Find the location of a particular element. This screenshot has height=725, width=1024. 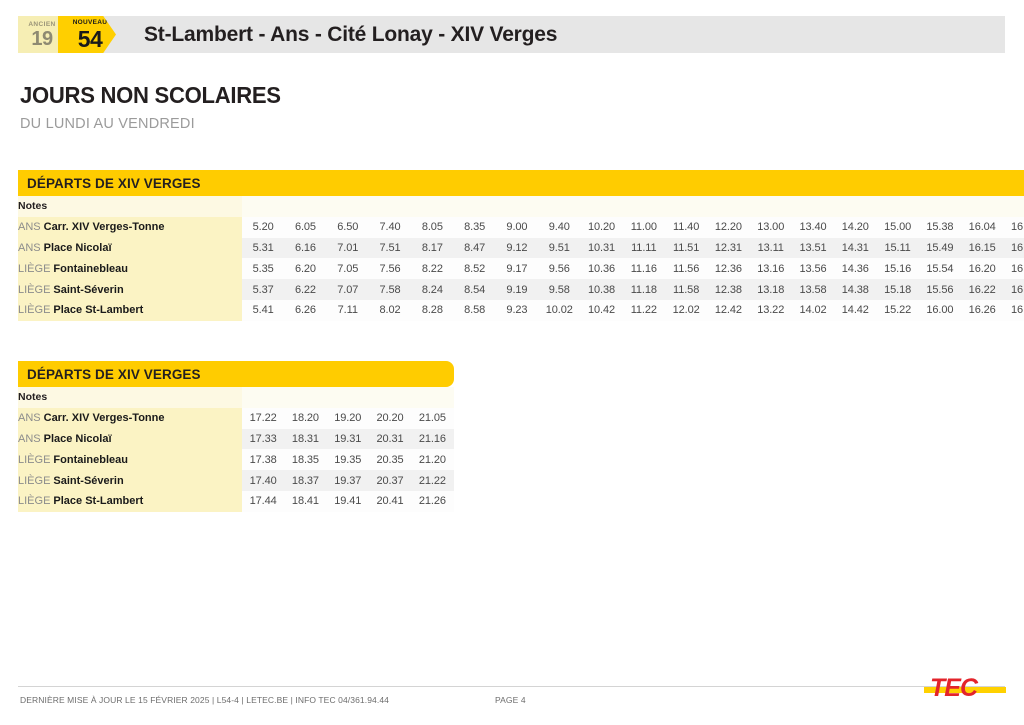

departure-time-cell: 16.30 is located at coordinates (1013, 227).